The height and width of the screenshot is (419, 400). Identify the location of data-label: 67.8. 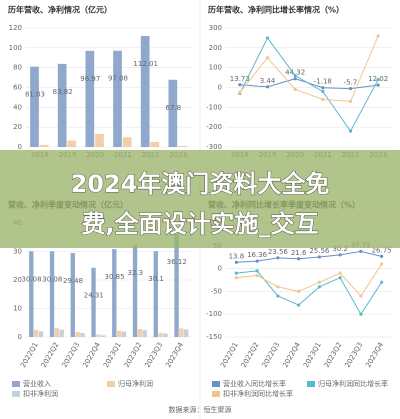
(174, 108).